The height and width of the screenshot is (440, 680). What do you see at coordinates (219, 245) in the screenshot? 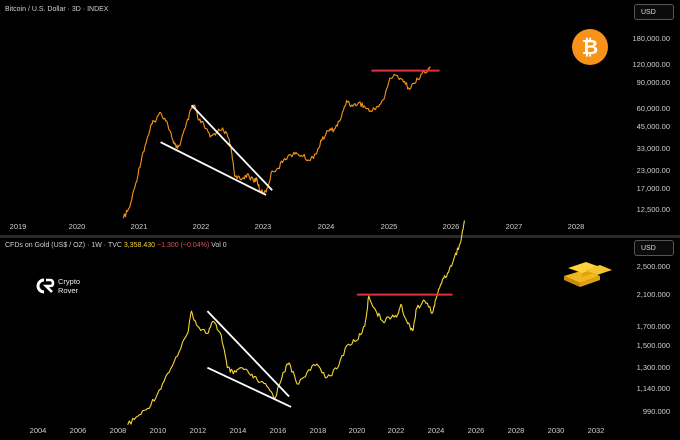
I see `gold-volume: Vol 0` at bounding box center [219, 245].